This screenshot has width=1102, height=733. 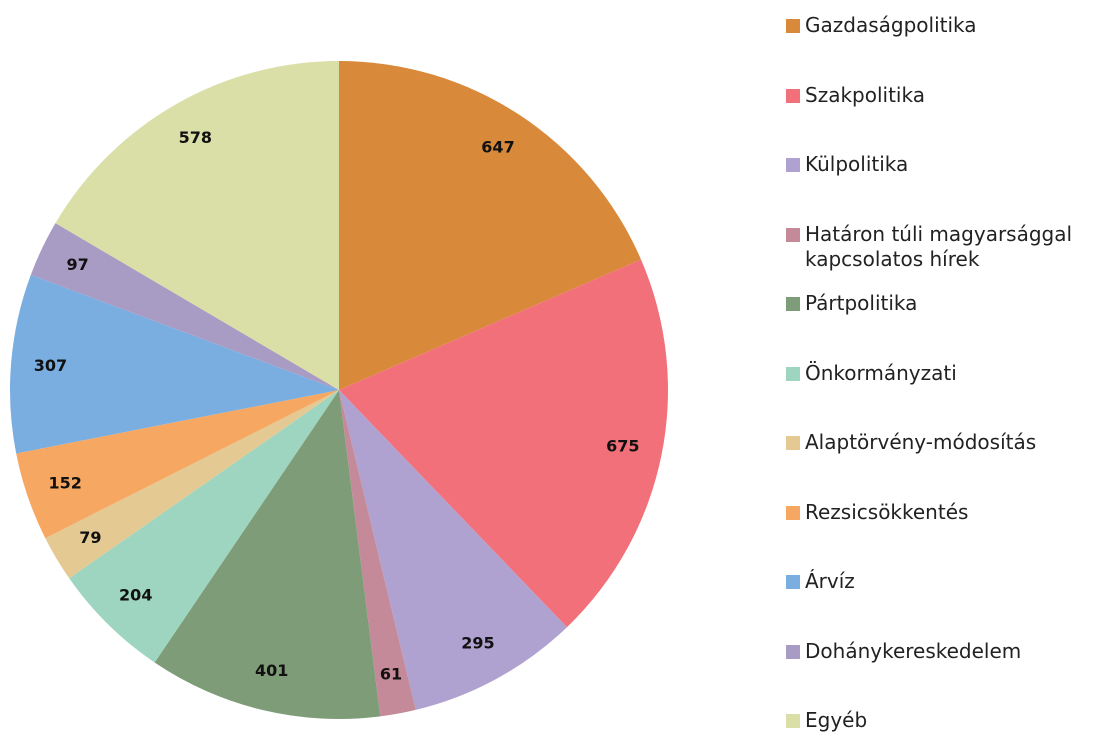 I want to click on data-label: 152, so click(x=64, y=483).